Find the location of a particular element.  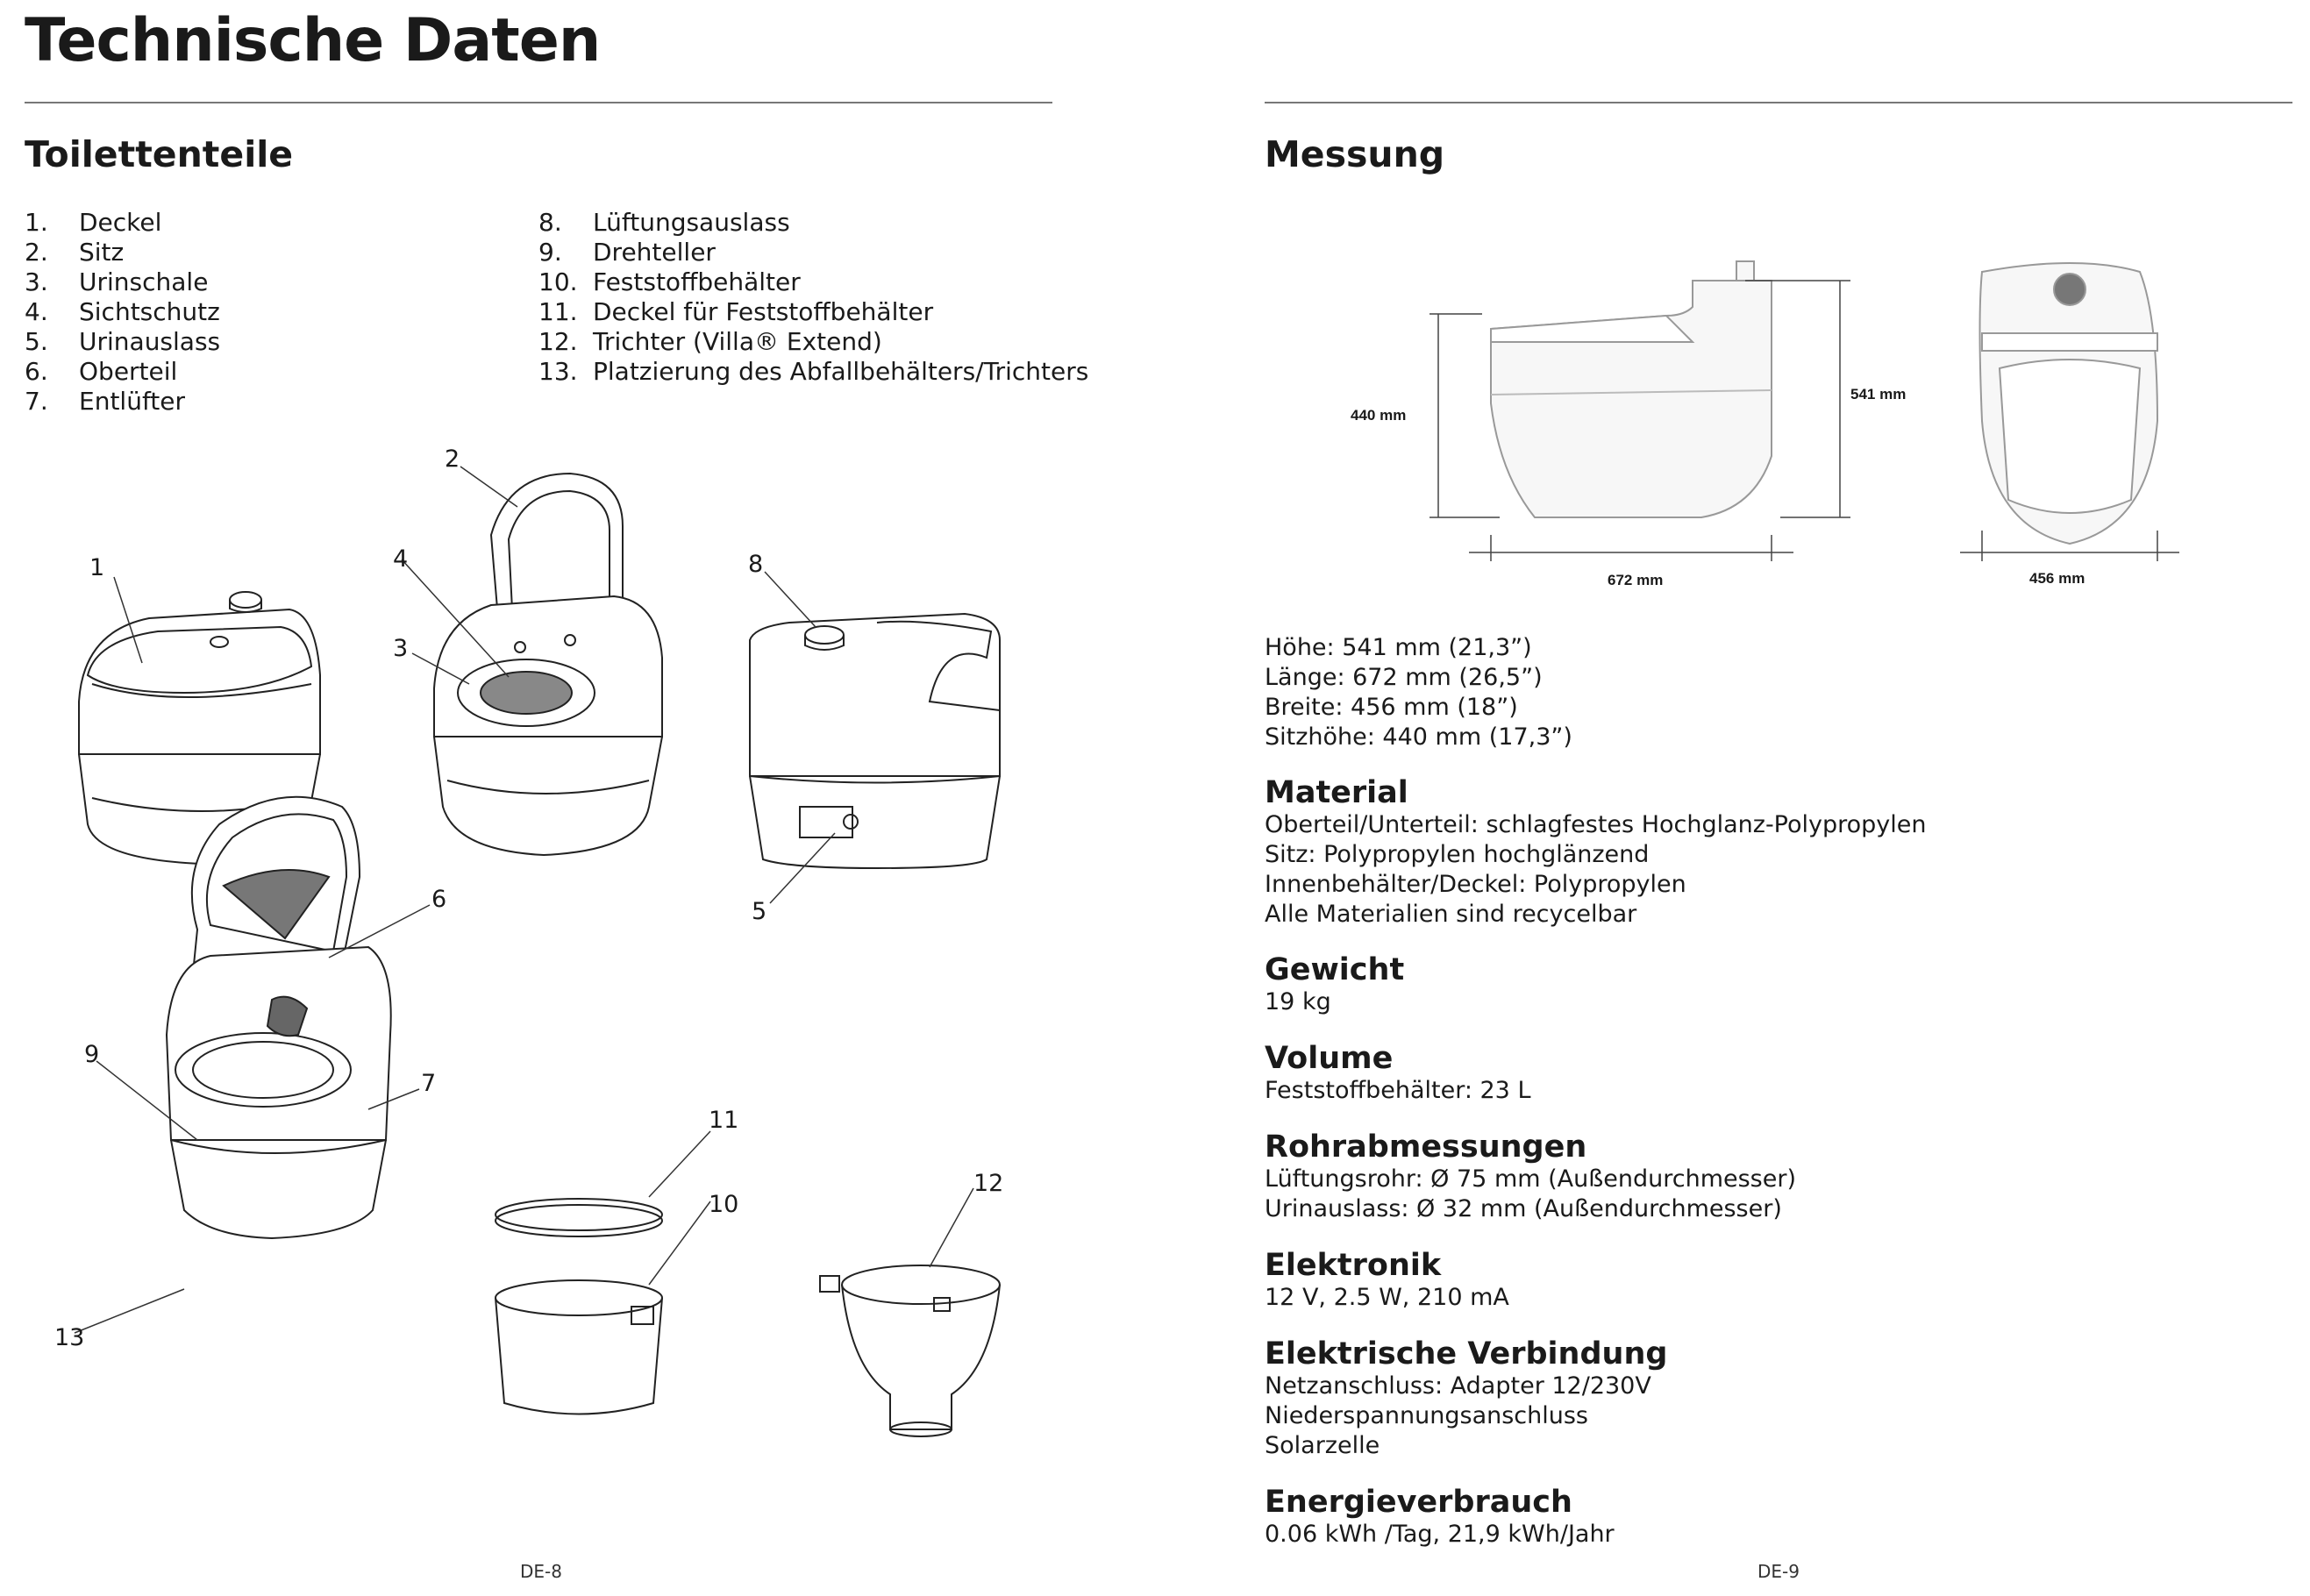

list-item: 3. Urinschale is located at coordinates (117, 281).